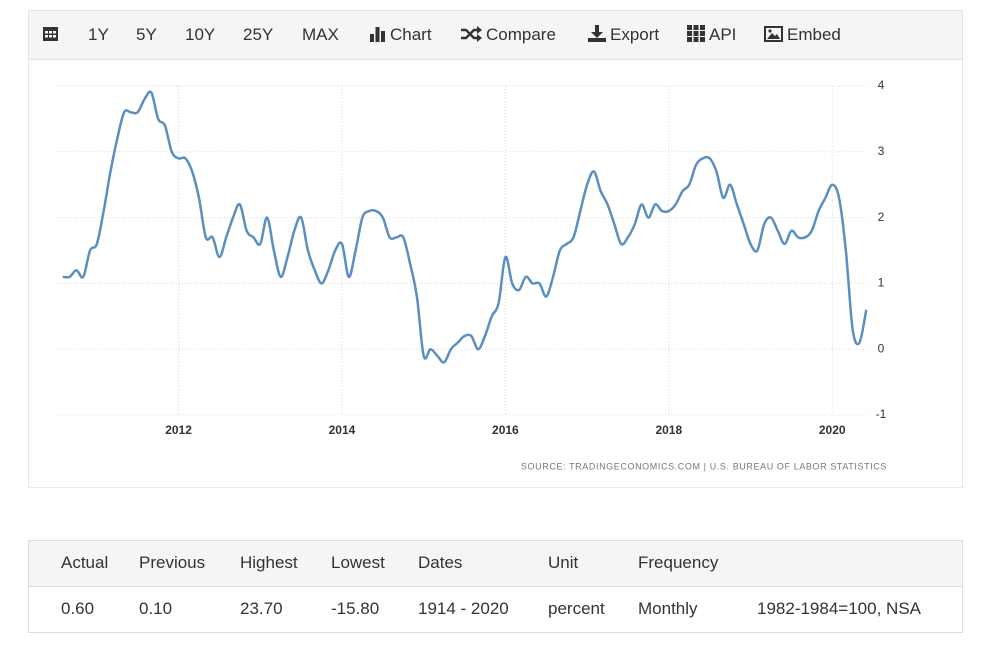  I want to click on table-cell: Frequency, so click(678, 562).